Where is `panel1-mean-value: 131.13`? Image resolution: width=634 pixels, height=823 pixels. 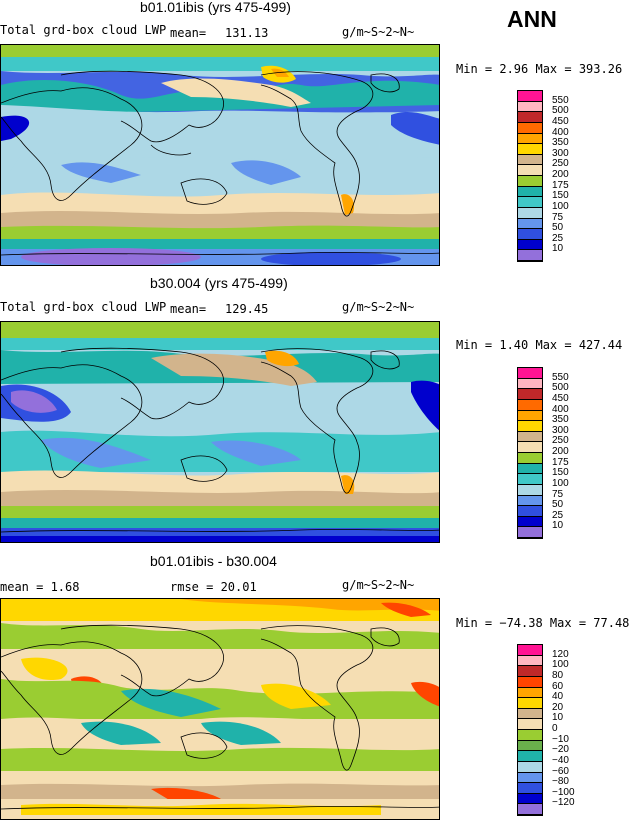
panel1-mean-value: 131.13 is located at coordinates (247, 33).